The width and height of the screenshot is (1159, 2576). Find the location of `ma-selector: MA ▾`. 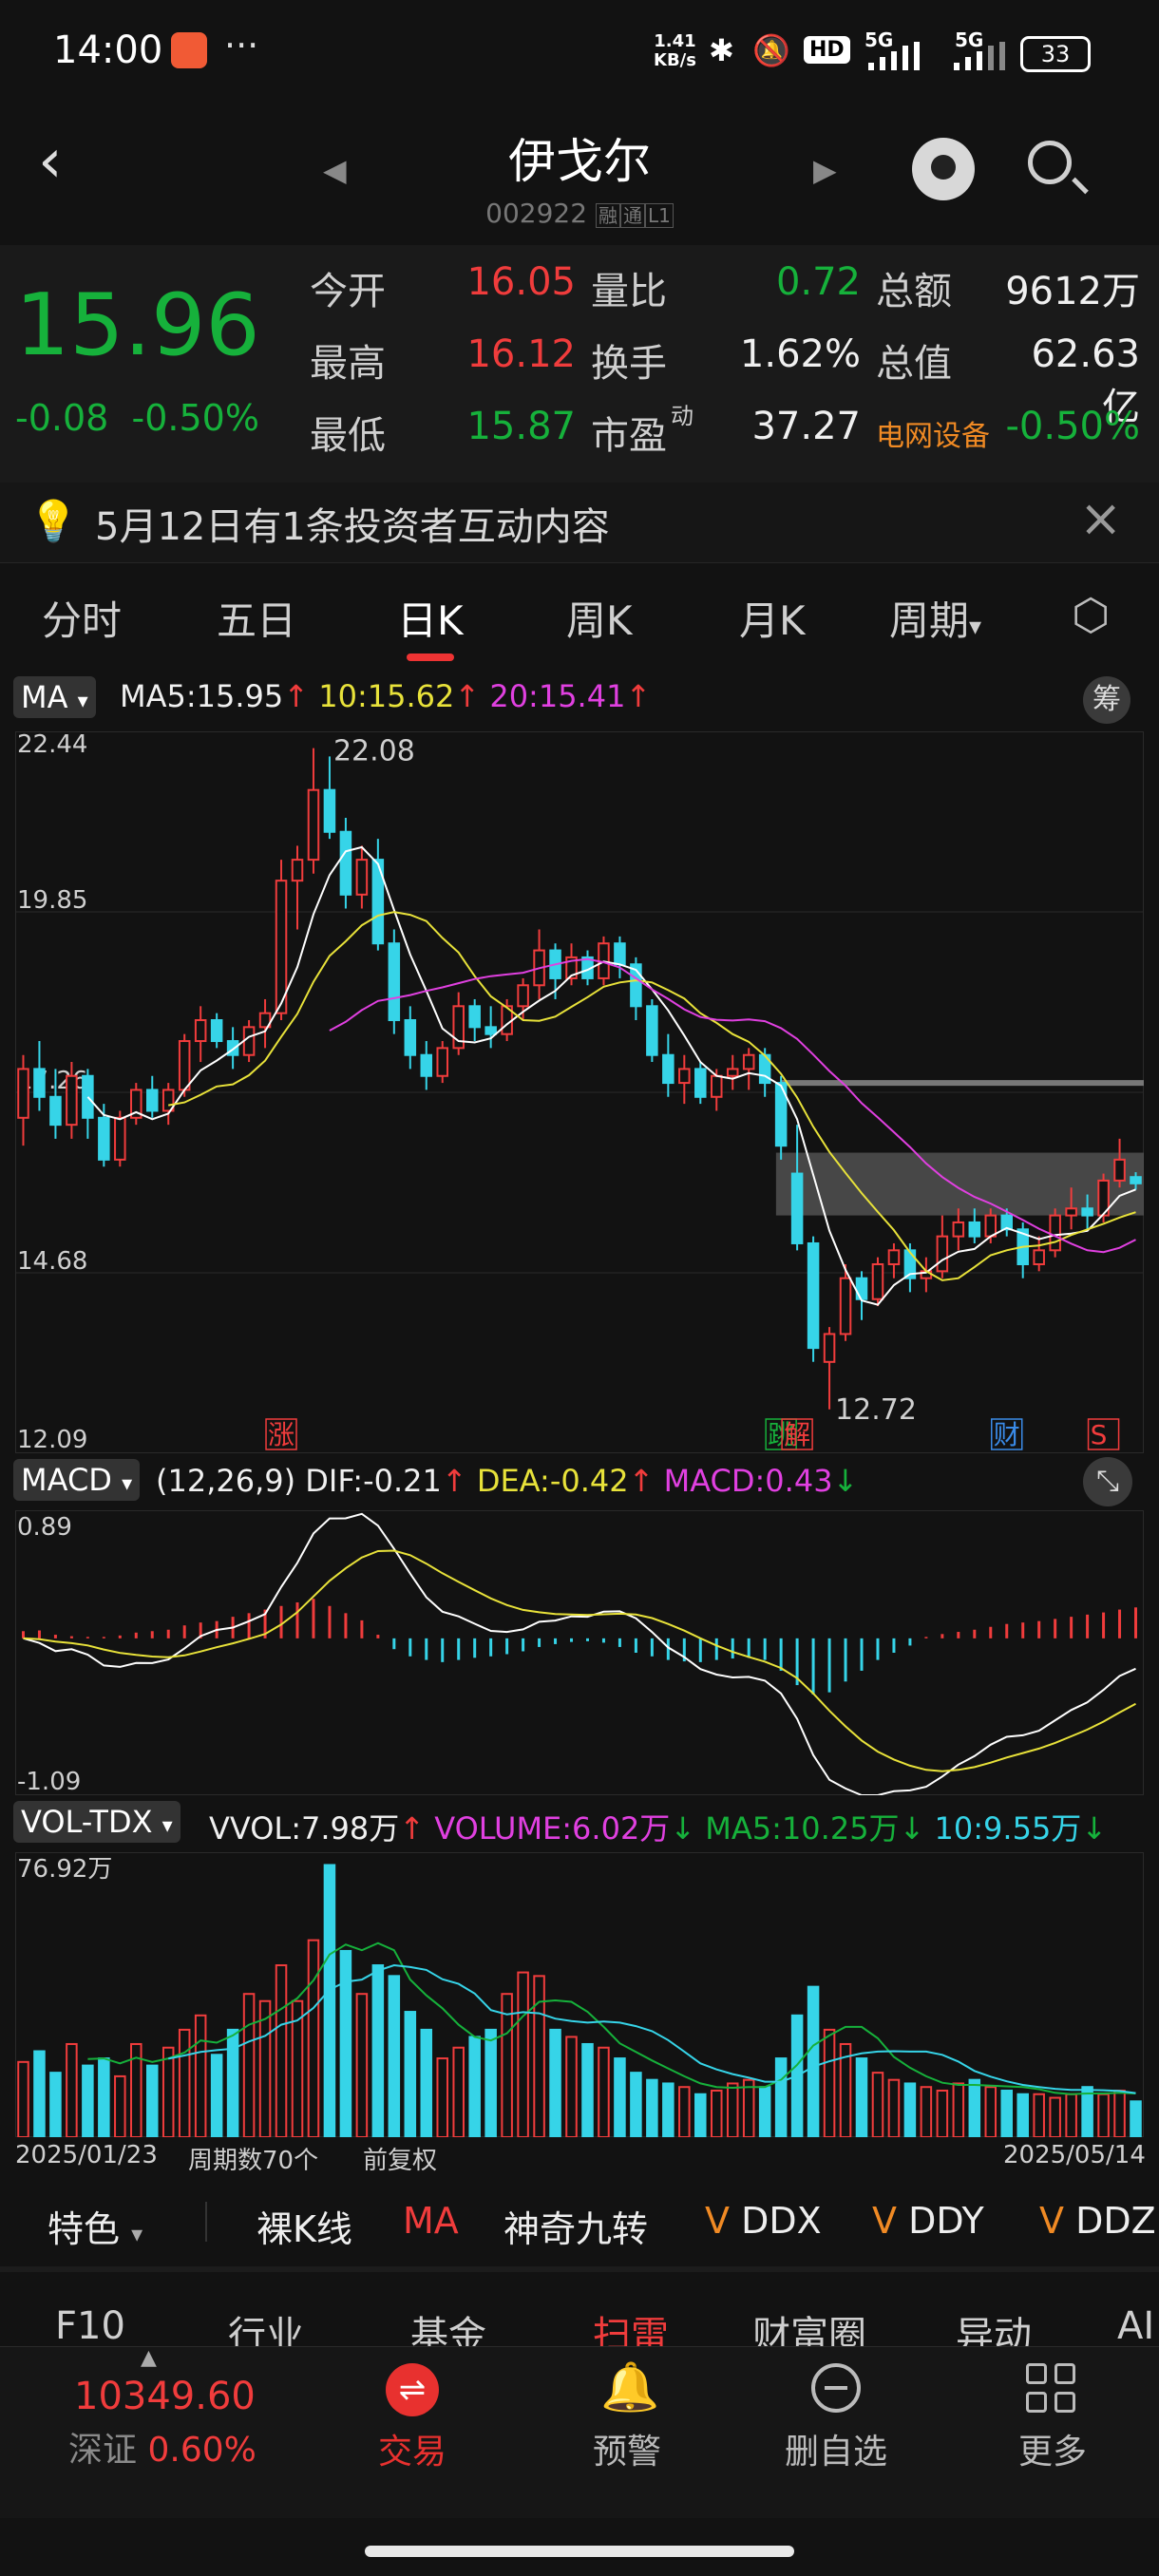

ma-selector: MA ▾ is located at coordinates (54, 697).